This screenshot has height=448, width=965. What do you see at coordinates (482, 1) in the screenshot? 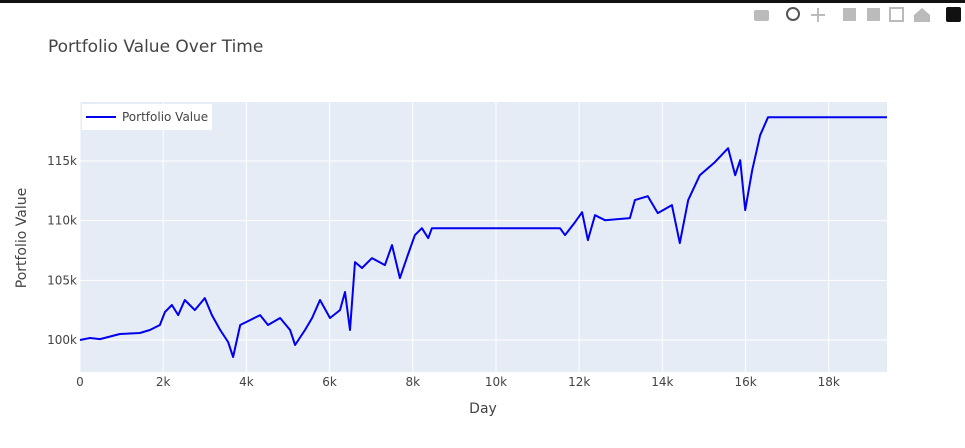
I see `top-border` at bounding box center [482, 1].